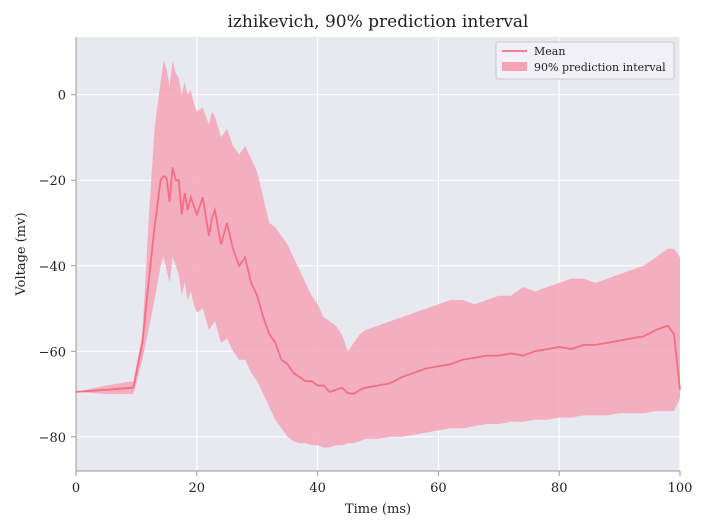 The height and width of the screenshot is (531, 708). I want to click on x-tick-label: 20, so click(197, 488).